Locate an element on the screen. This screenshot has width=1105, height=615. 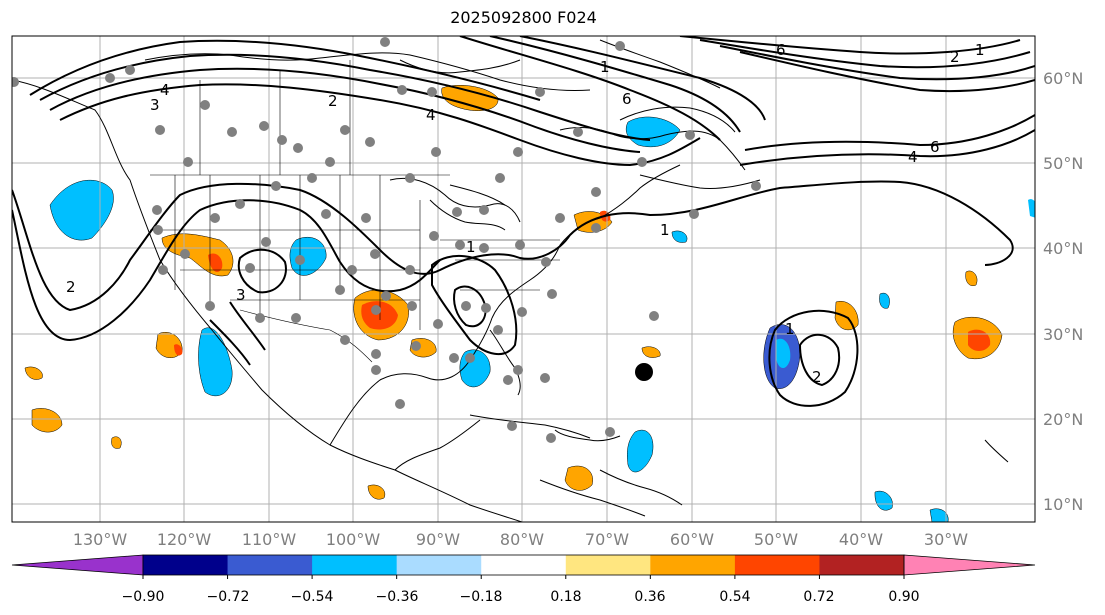
lon-label: 120°W is located at coordinates (184, 539).